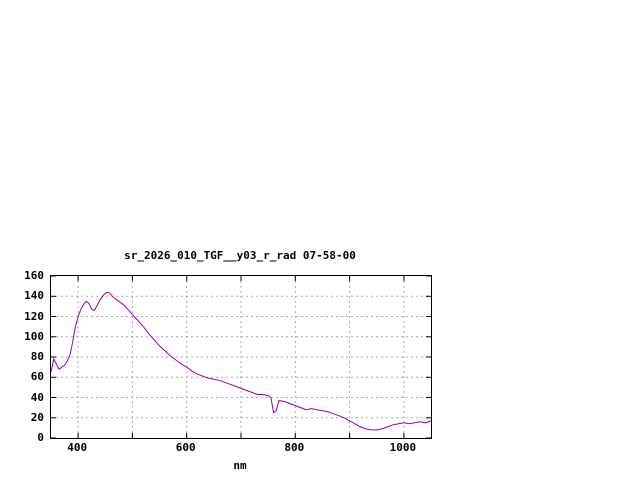 This screenshot has height=480, width=640. Describe the element at coordinates (403, 447) in the screenshot. I see `x-tick-label: 1000` at that location.